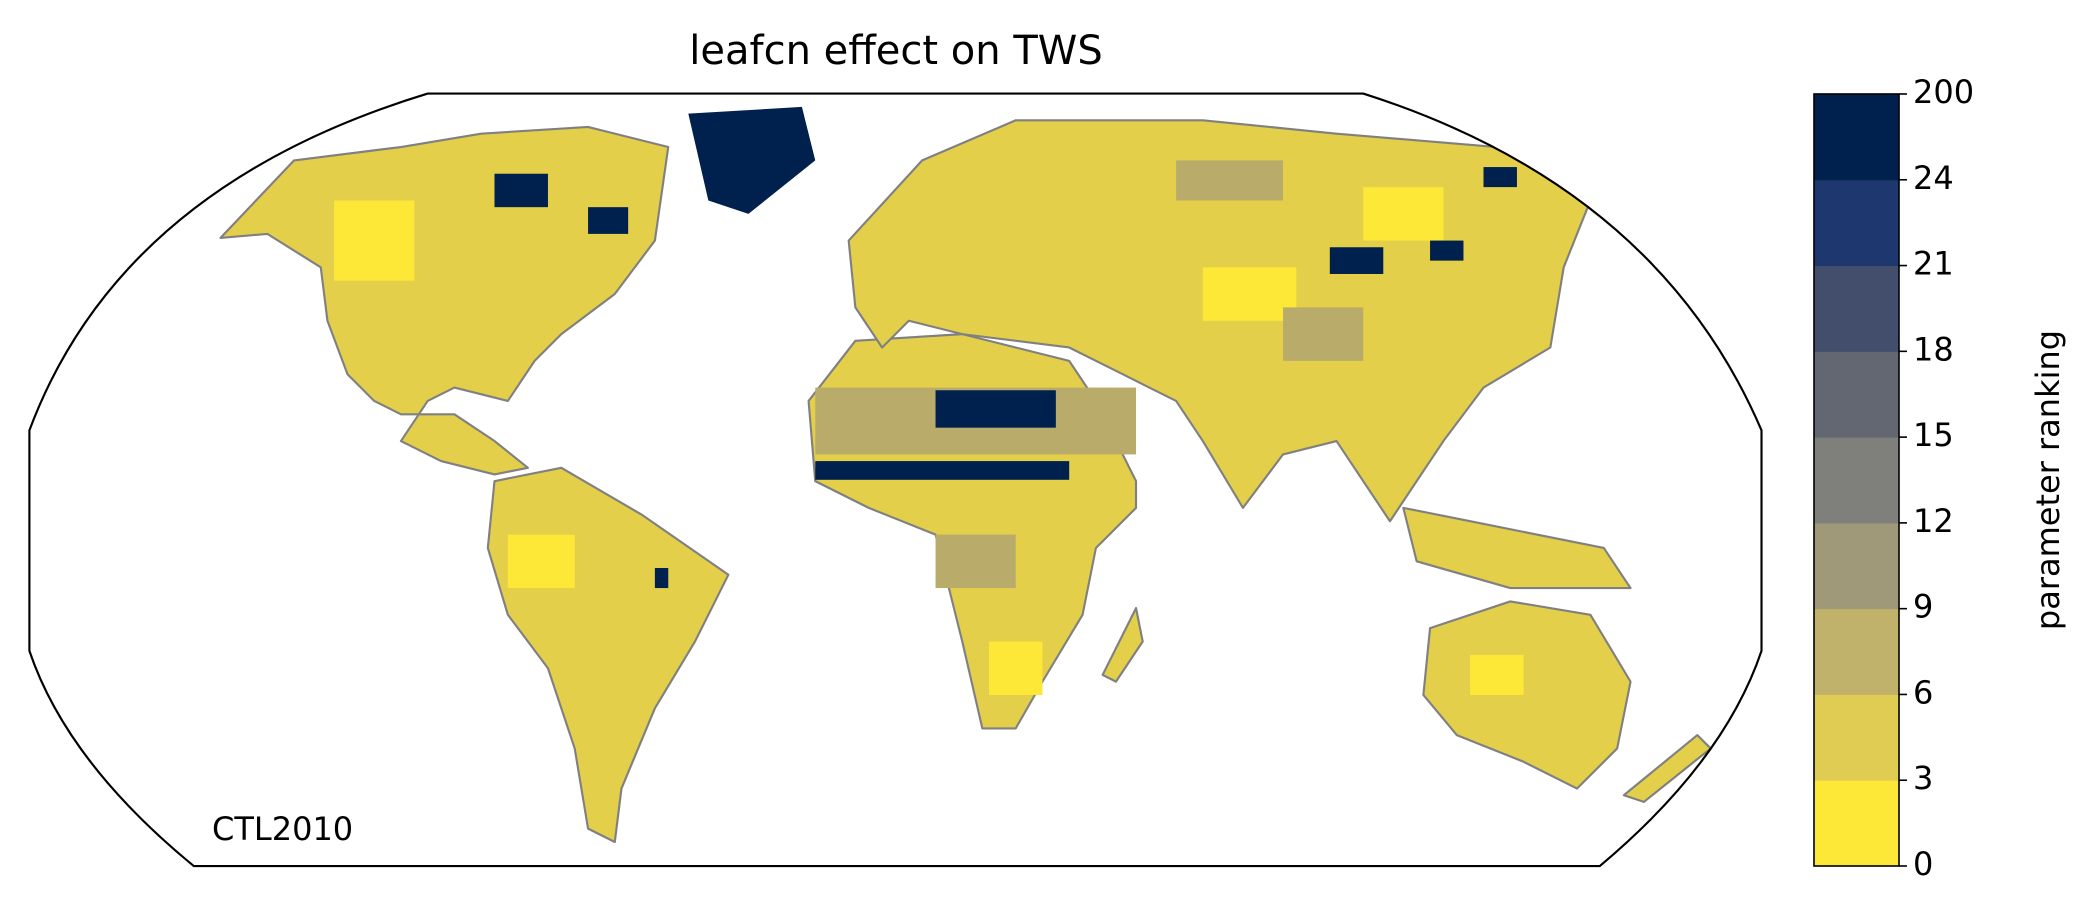 The height and width of the screenshot is (918, 2085). Describe the element at coordinates (1923, 778) in the screenshot. I see `colorbar-tick-label: 3` at that location.